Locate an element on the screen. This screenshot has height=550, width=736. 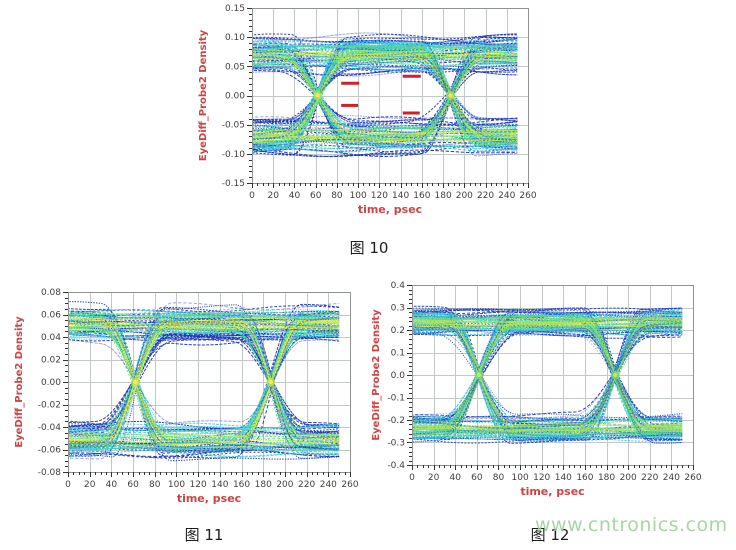
watermark: www.cntronics.com is located at coordinates (631, 525).